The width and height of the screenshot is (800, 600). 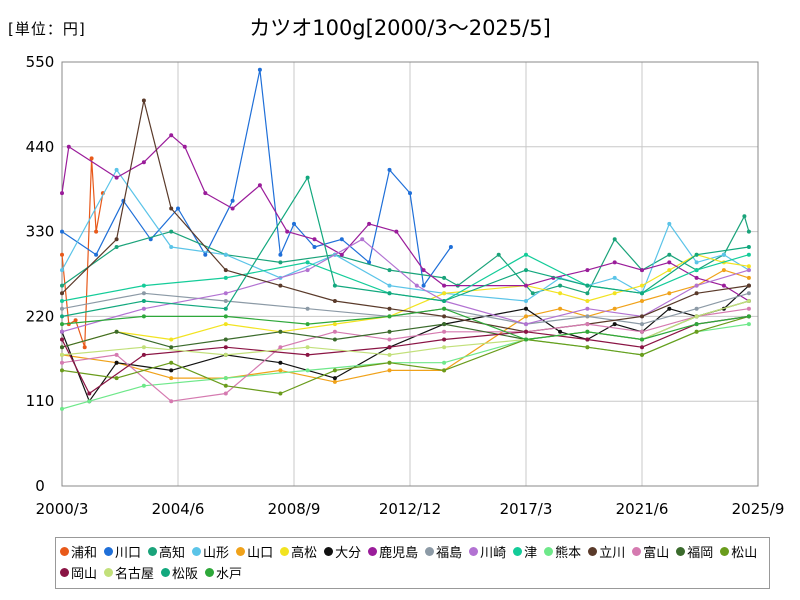 What do you see at coordinates (294, 509) in the screenshot?
I see `x-tick-label: 2008/9` at bounding box center [294, 509].